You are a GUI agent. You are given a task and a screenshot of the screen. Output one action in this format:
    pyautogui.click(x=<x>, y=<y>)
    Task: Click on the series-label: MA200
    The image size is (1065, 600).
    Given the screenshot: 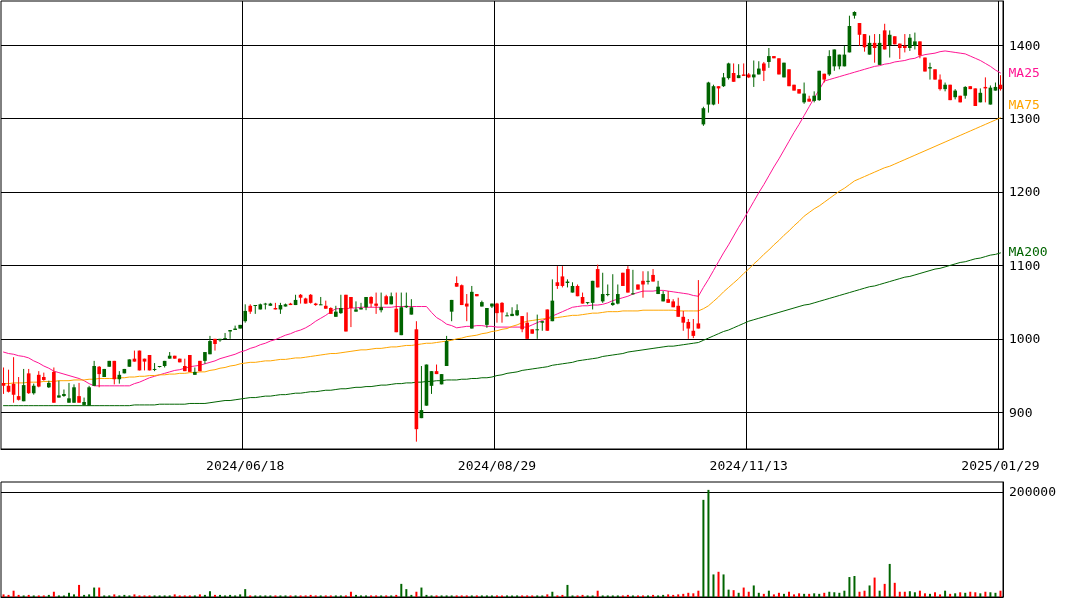 What is the action you would take?
    pyautogui.click(x=1028, y=251)
    